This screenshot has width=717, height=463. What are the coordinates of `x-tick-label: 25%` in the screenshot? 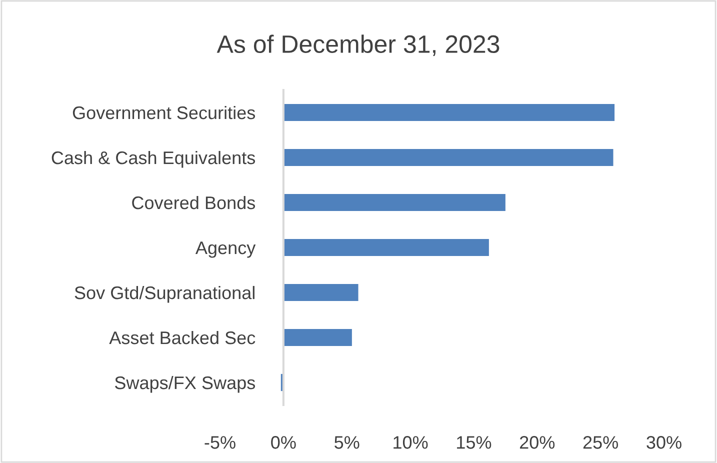 It's located at (600, 442).